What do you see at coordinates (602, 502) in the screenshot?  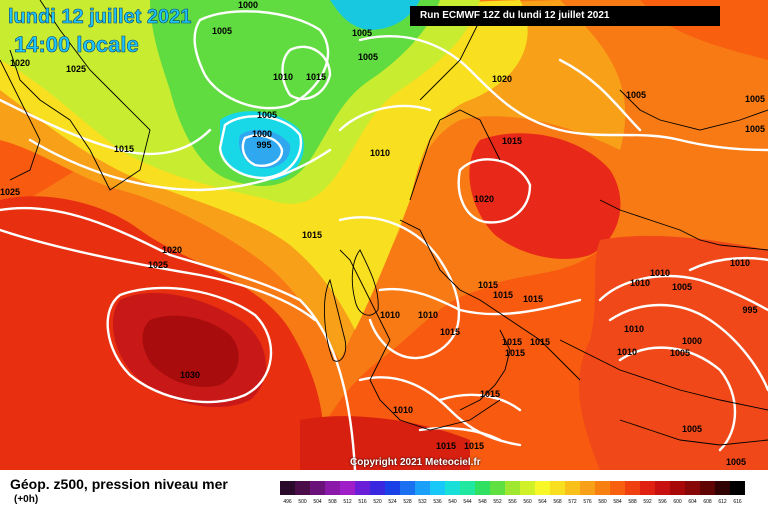 I see `scale-tick: 580` at bounding box center [602, 502].